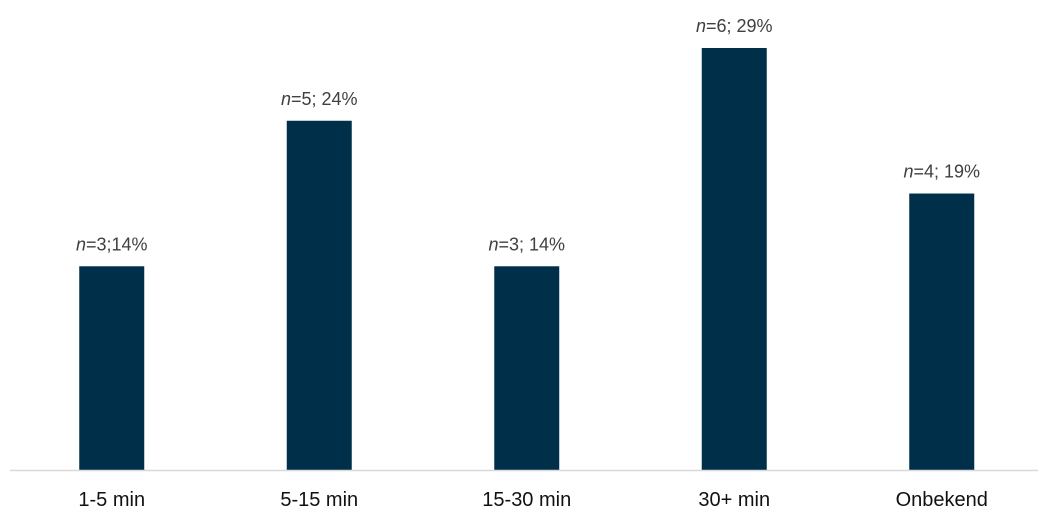 This screenshot has height=515, width=1038. What do you see at coordinates (531, 244) in the screenshot?
I see `data-label-value: =3; 14%` at bounding box center [531, 244].